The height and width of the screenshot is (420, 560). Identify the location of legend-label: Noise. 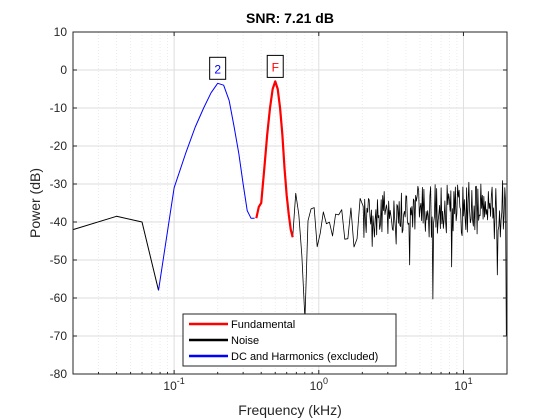
(245, 341).